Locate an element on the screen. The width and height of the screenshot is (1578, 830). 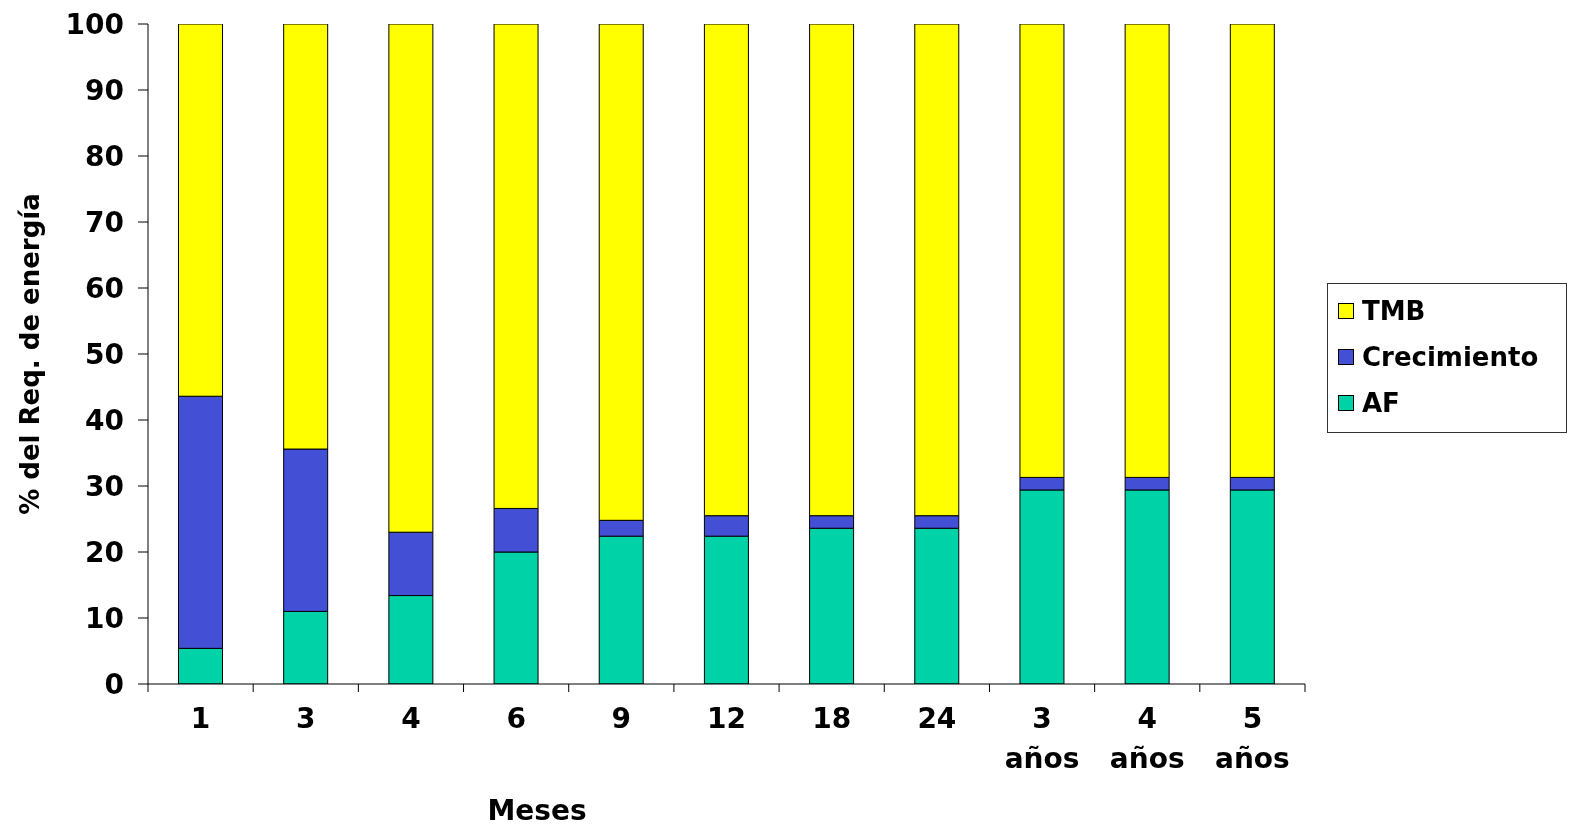
x-tick-label: 3 is located at coordinates (306, 718).